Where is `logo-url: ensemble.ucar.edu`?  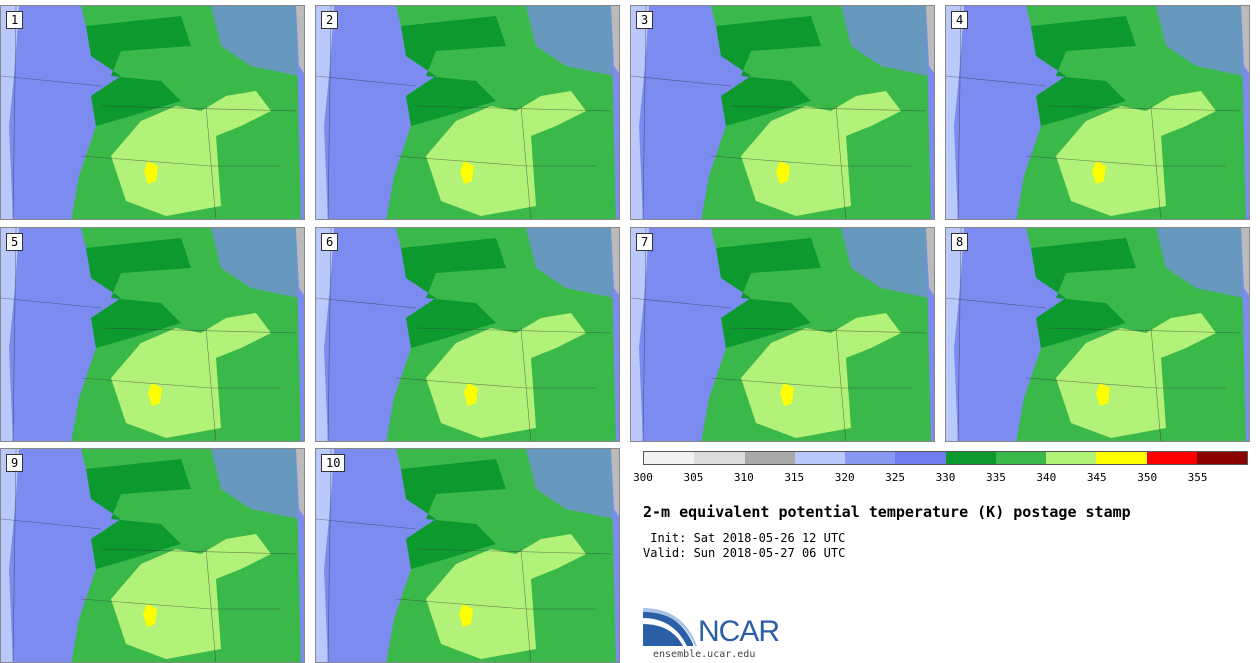
logo-url: ensemble.ucar.edu is located at coordinates (704, 654).